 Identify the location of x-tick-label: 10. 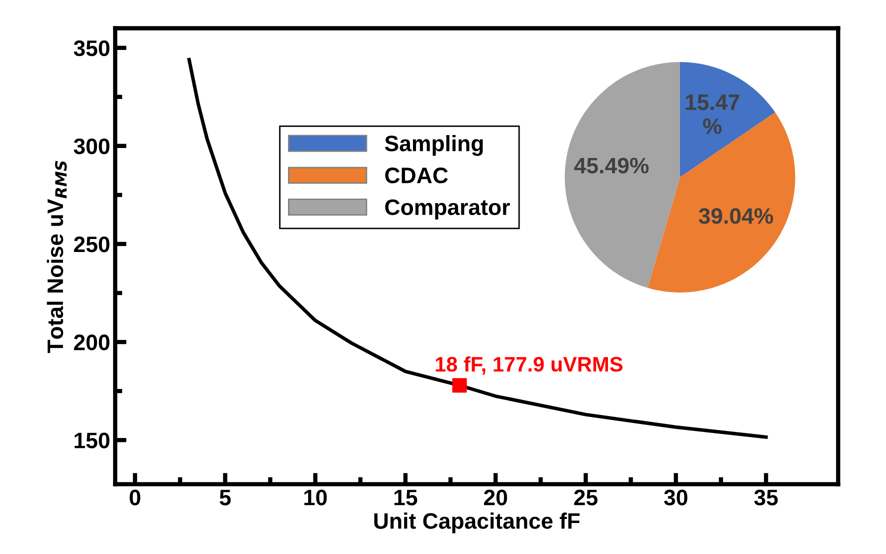
(315, 498).